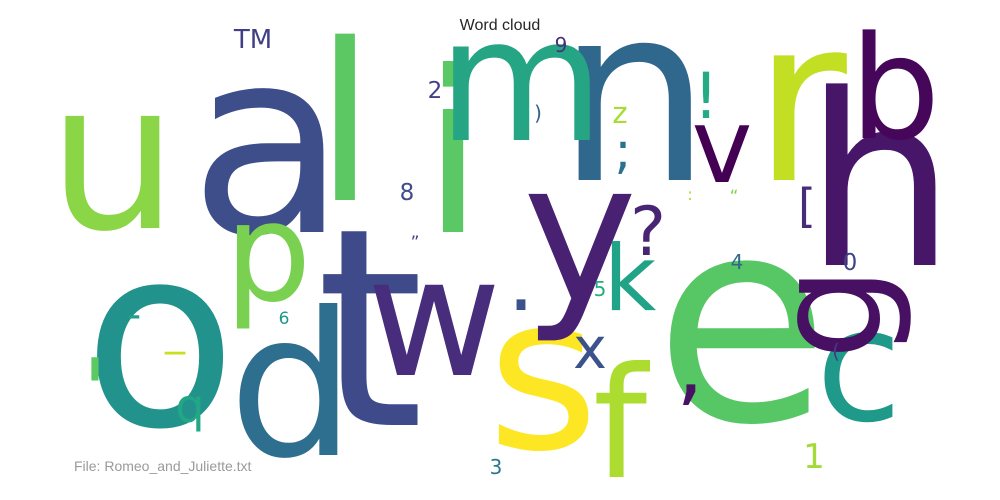 Image resolution: width=1000 pixels, height=500 pixels. I want to click on word-l: l, so click(345, 126).